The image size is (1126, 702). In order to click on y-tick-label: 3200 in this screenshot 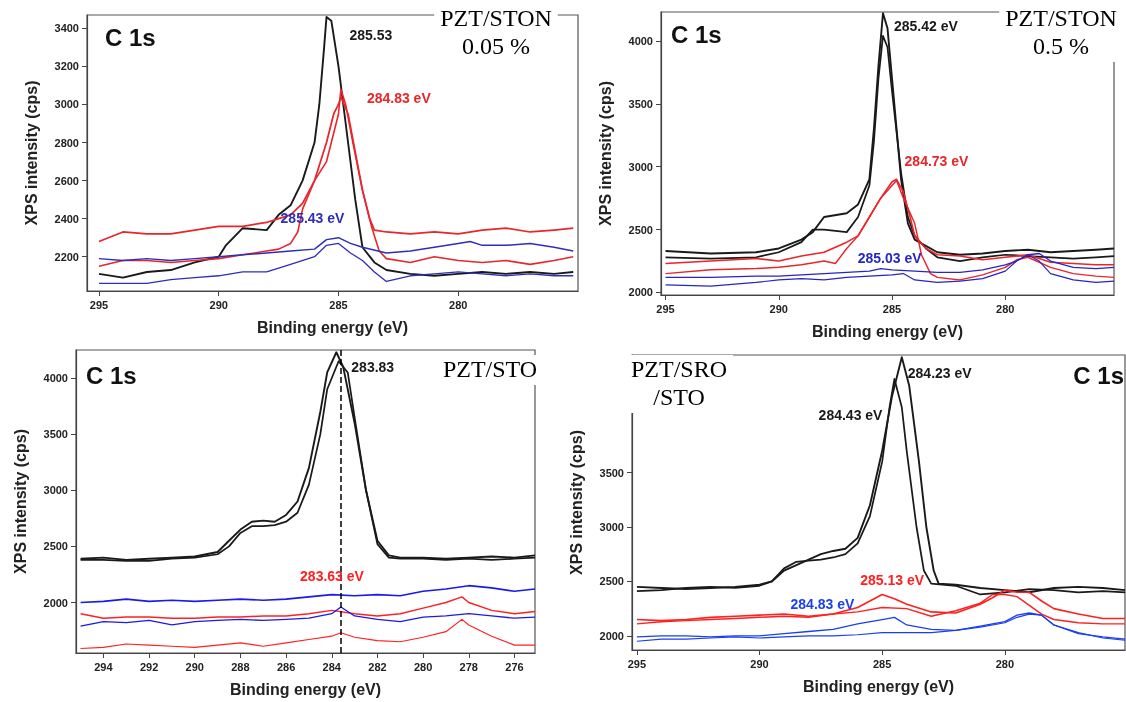, I will do `click(66, 66)`.